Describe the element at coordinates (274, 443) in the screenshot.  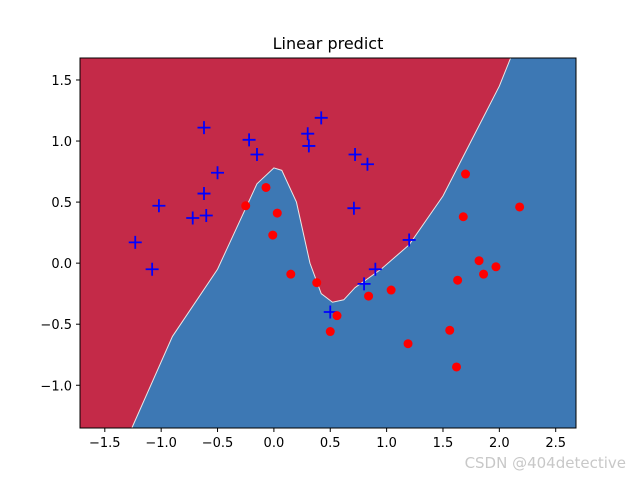
I see `x-tick-label: 0.0` at that location.